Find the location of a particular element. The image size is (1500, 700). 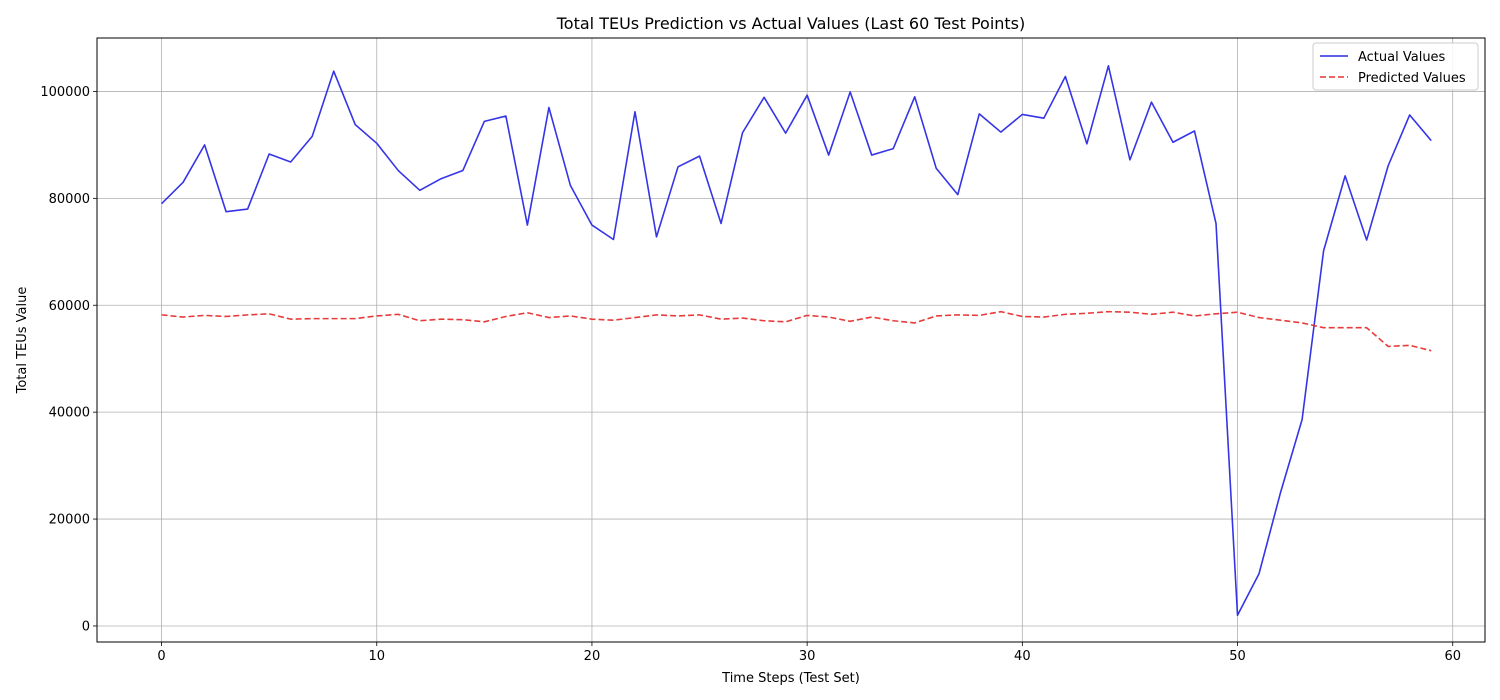

x-tick-label: 10 is located at coordinates (376, 656).